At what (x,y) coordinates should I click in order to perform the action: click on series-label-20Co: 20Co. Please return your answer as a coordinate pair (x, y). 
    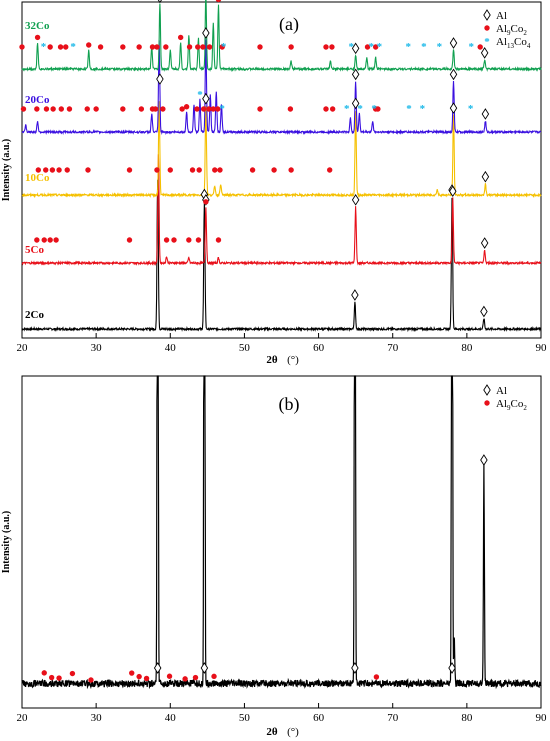
    Looking at the image, I should click on (37, 100).